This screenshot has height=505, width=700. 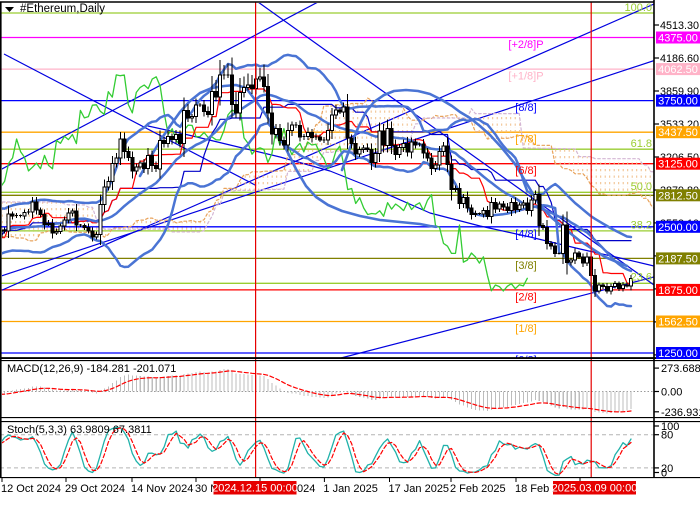 I want to click on svg-text: 3437.50, so click(x=678, y=133).